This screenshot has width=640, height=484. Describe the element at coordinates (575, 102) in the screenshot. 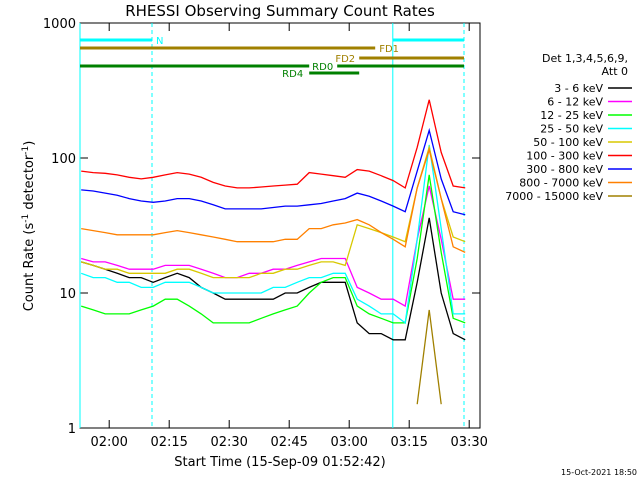

I see `legend-label: 6 - 12 keV` at that location.